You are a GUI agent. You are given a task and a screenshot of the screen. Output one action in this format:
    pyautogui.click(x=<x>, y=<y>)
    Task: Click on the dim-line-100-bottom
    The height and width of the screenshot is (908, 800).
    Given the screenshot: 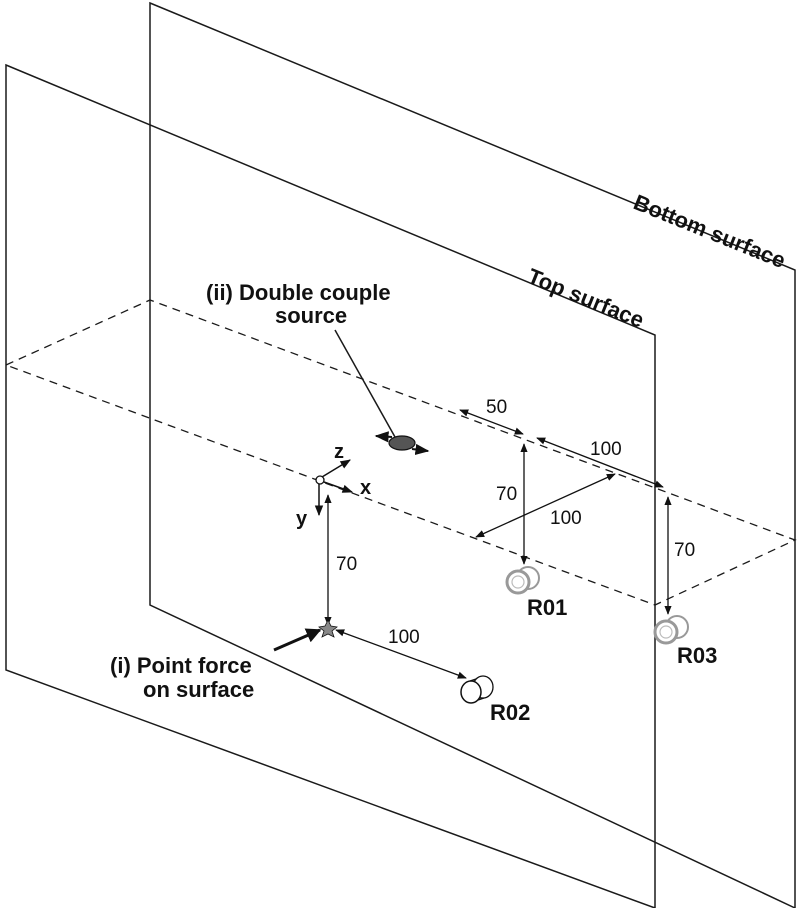 What is the action you would take?
    pyautogui.click(x=401, y=654)
    